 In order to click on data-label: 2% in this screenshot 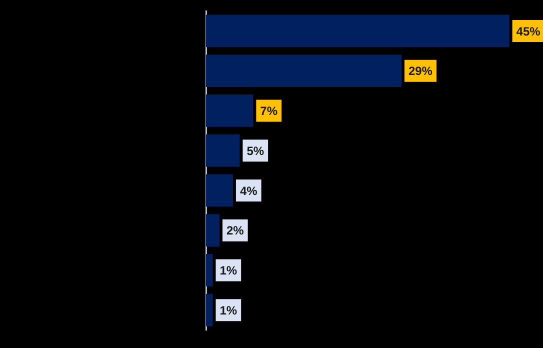, I will do `click(235, 231)`.